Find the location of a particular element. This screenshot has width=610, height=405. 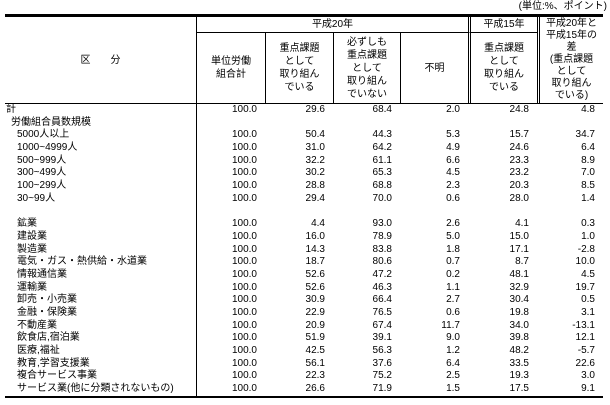

cell-value: 51.9 is located at coordinates (315, 338).